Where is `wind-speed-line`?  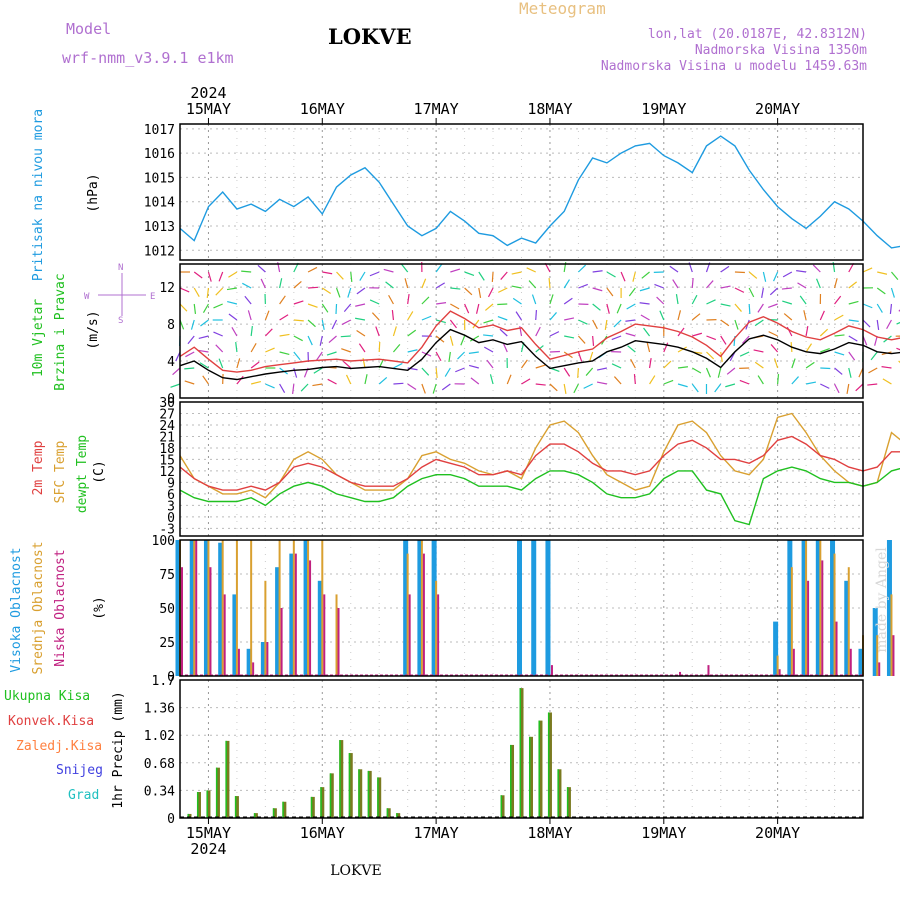 wind-speed-line is located at coordinates (539, 354).